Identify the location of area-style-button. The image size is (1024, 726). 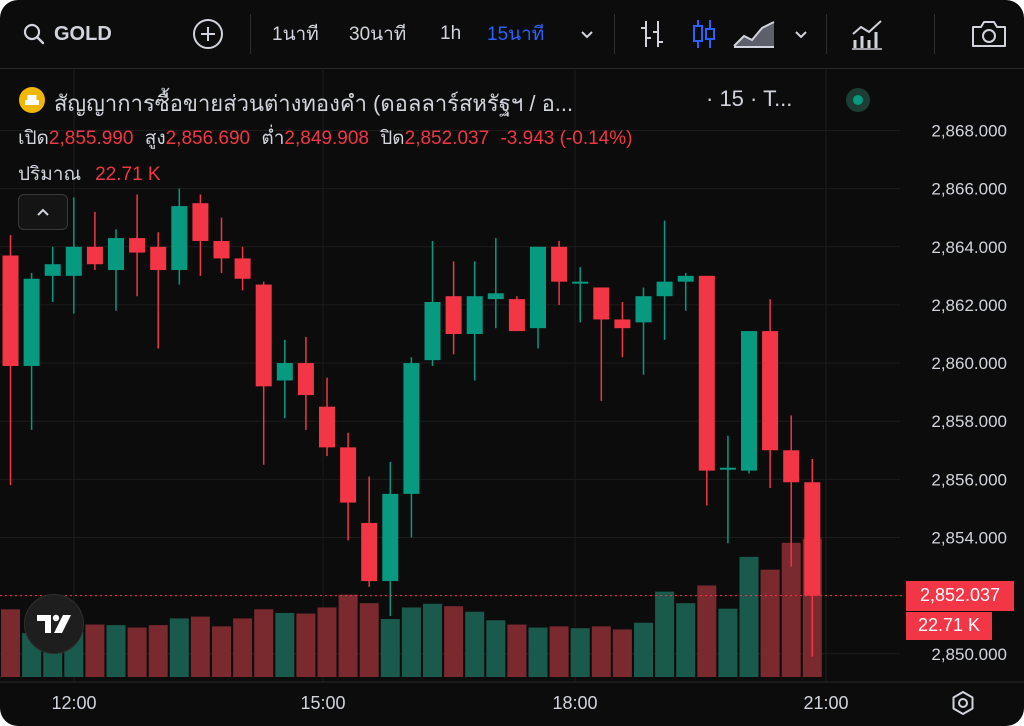
(754, 34).